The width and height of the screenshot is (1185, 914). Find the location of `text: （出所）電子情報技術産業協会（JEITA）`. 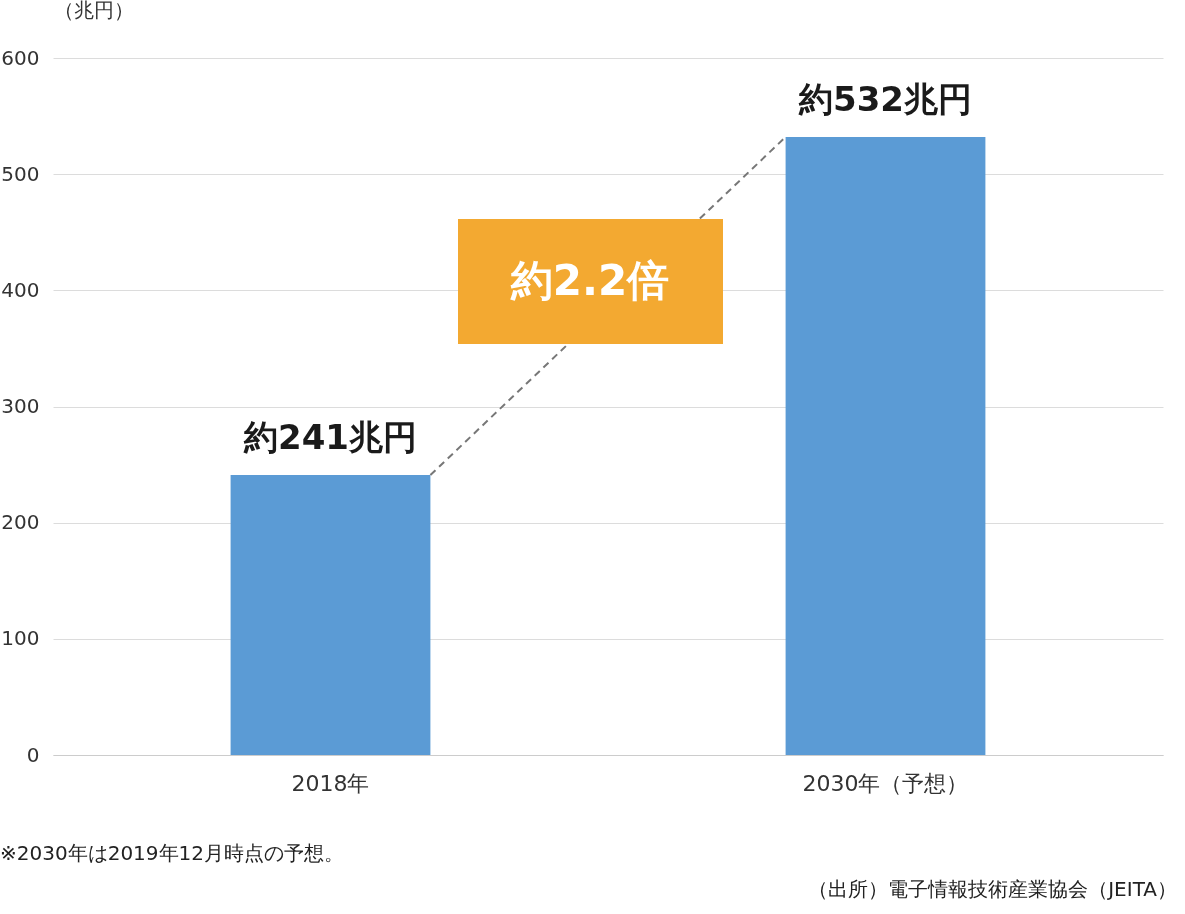

text: （出所）電子情報技術産業協会（JEITA） is located at coordinates (992, 889).